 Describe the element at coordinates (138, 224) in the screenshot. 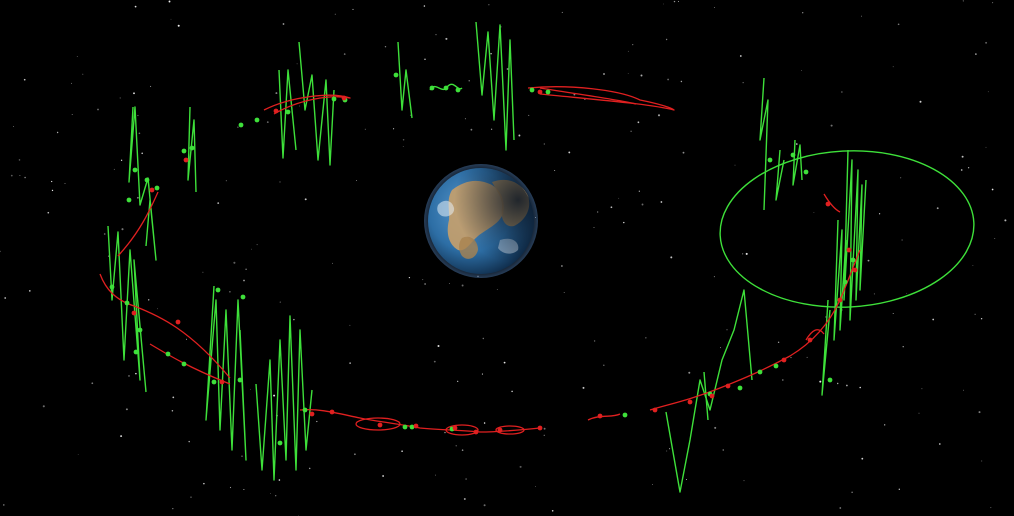

I see `red-track` at that location.